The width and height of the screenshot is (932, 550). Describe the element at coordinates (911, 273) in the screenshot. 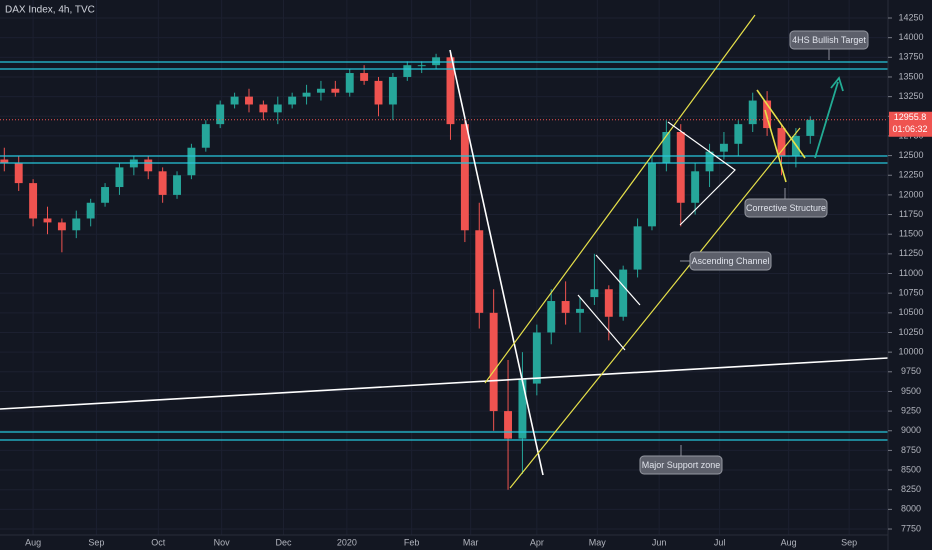

I see `y-tick-label: 11000` at that location.